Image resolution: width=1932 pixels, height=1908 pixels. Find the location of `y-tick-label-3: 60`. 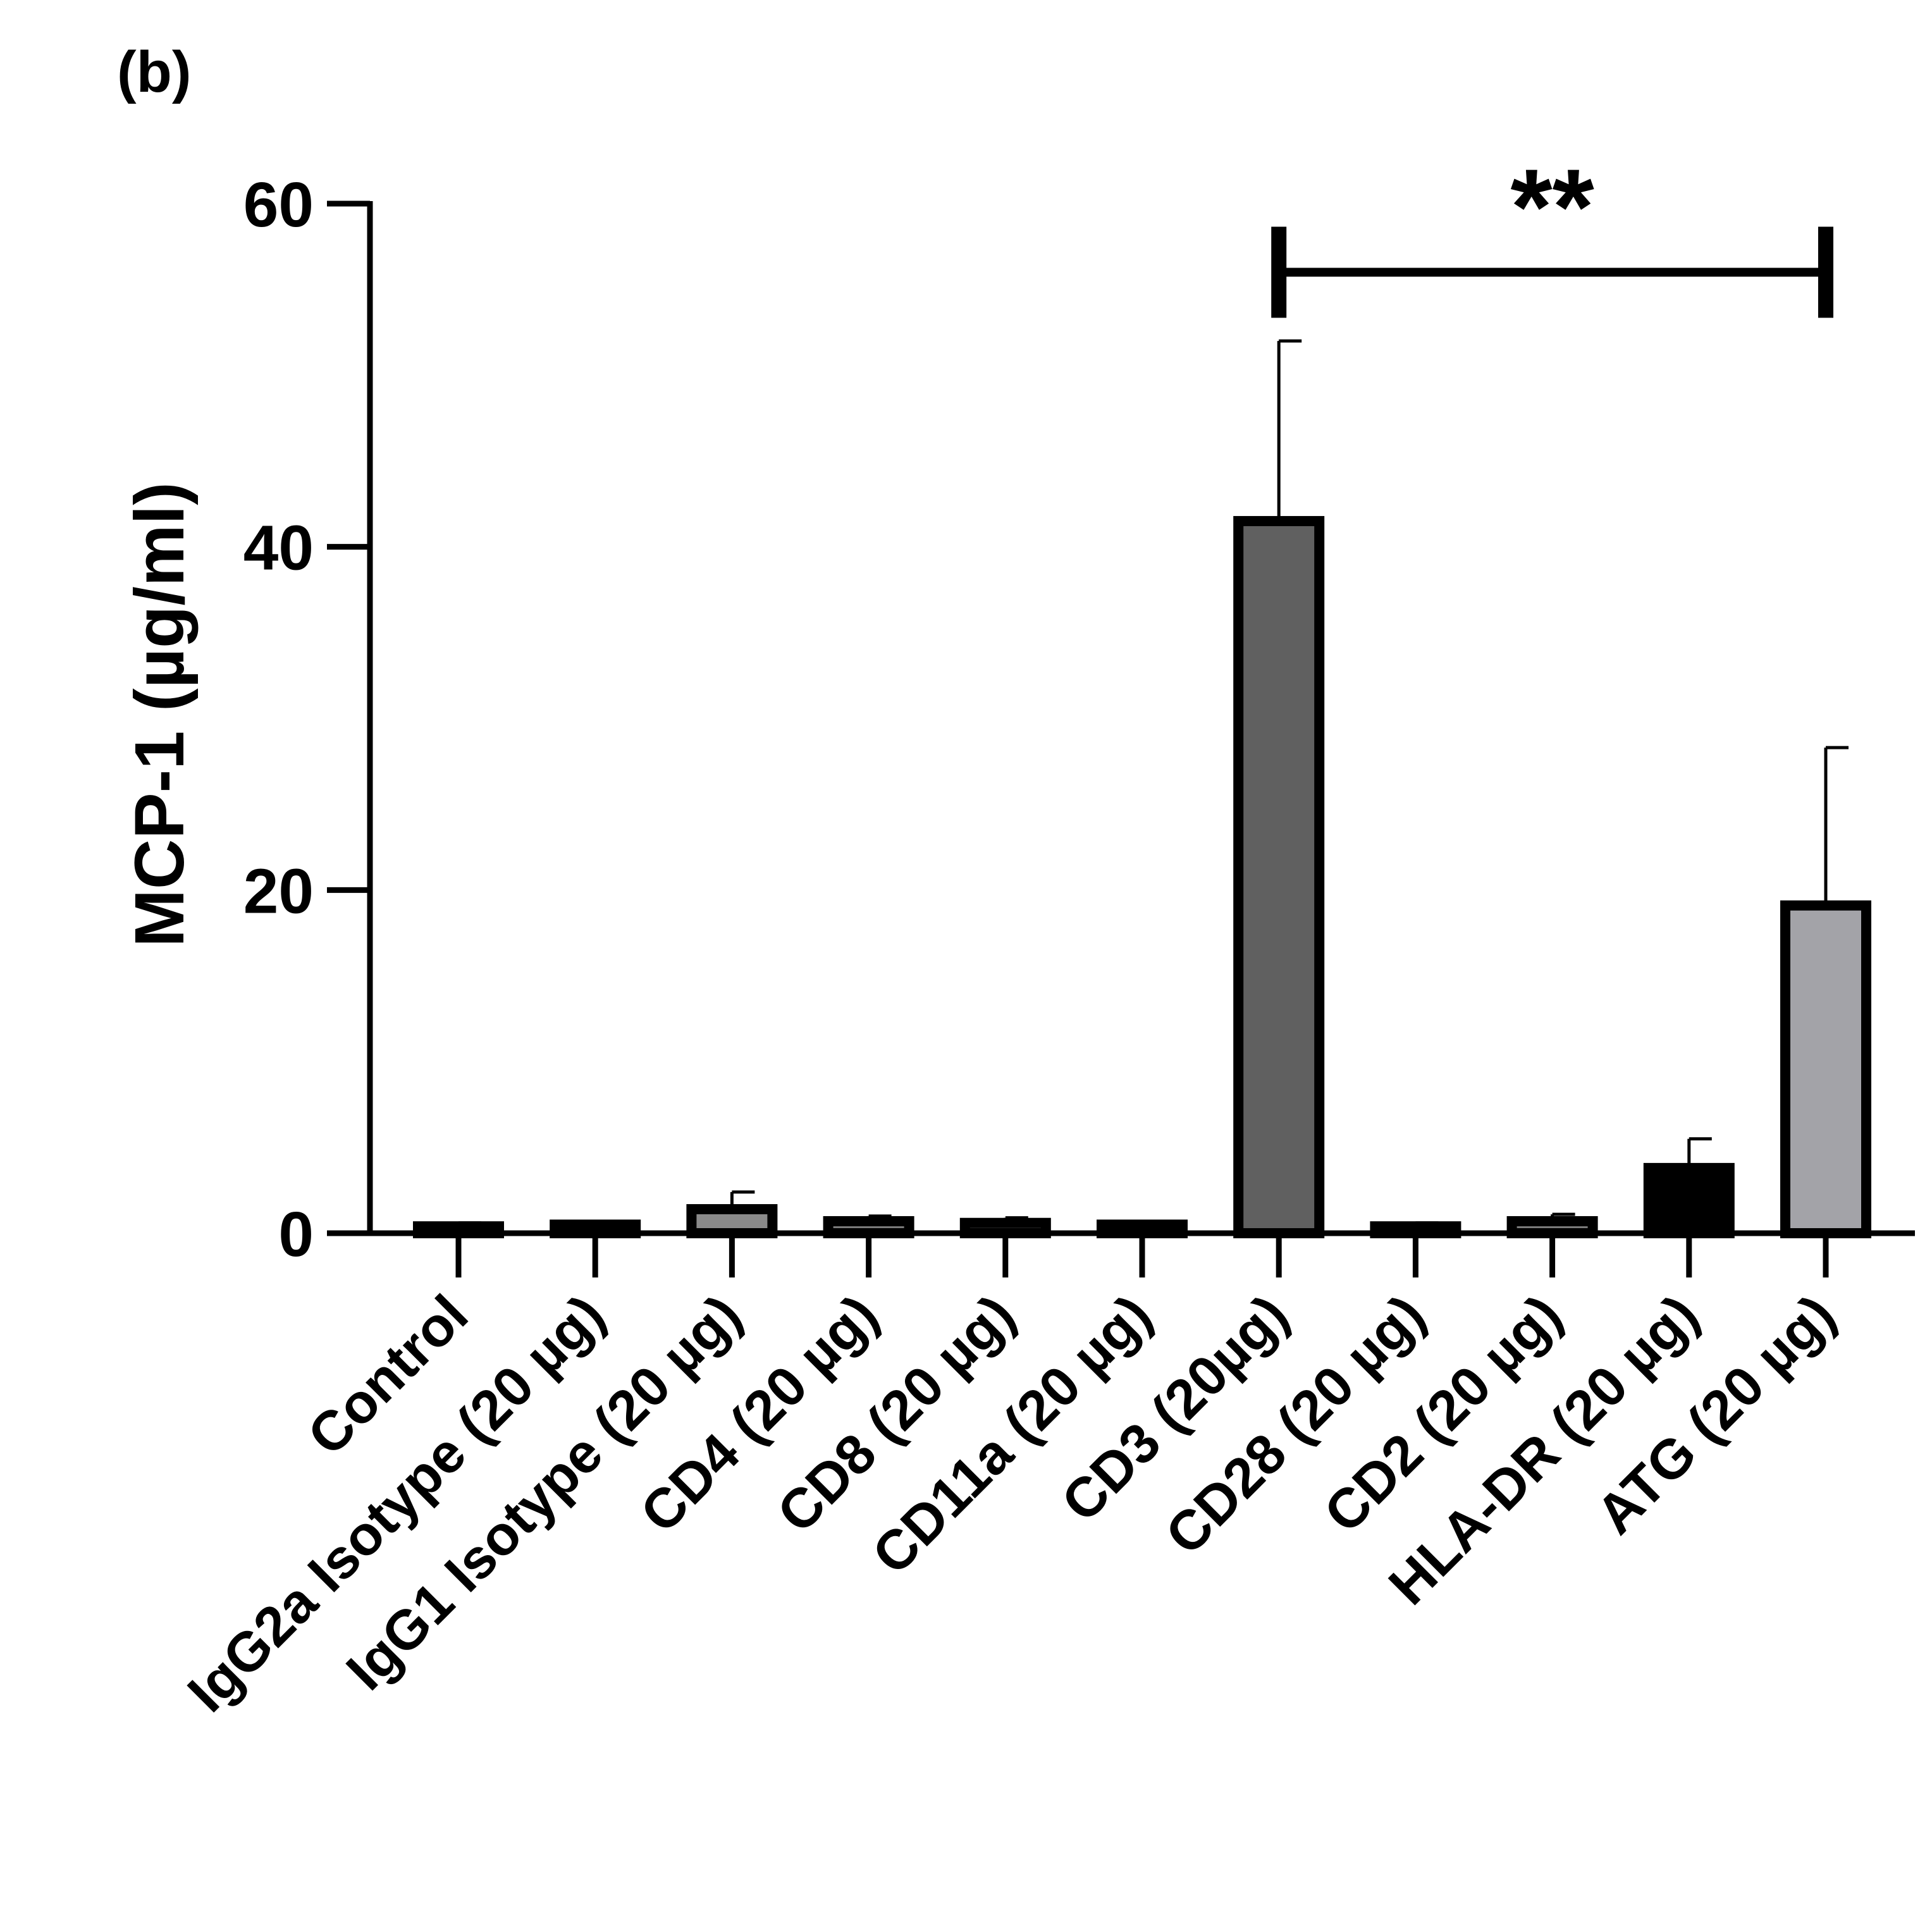

y-tick-label-3: 60 is located at coordinates (278, 204).